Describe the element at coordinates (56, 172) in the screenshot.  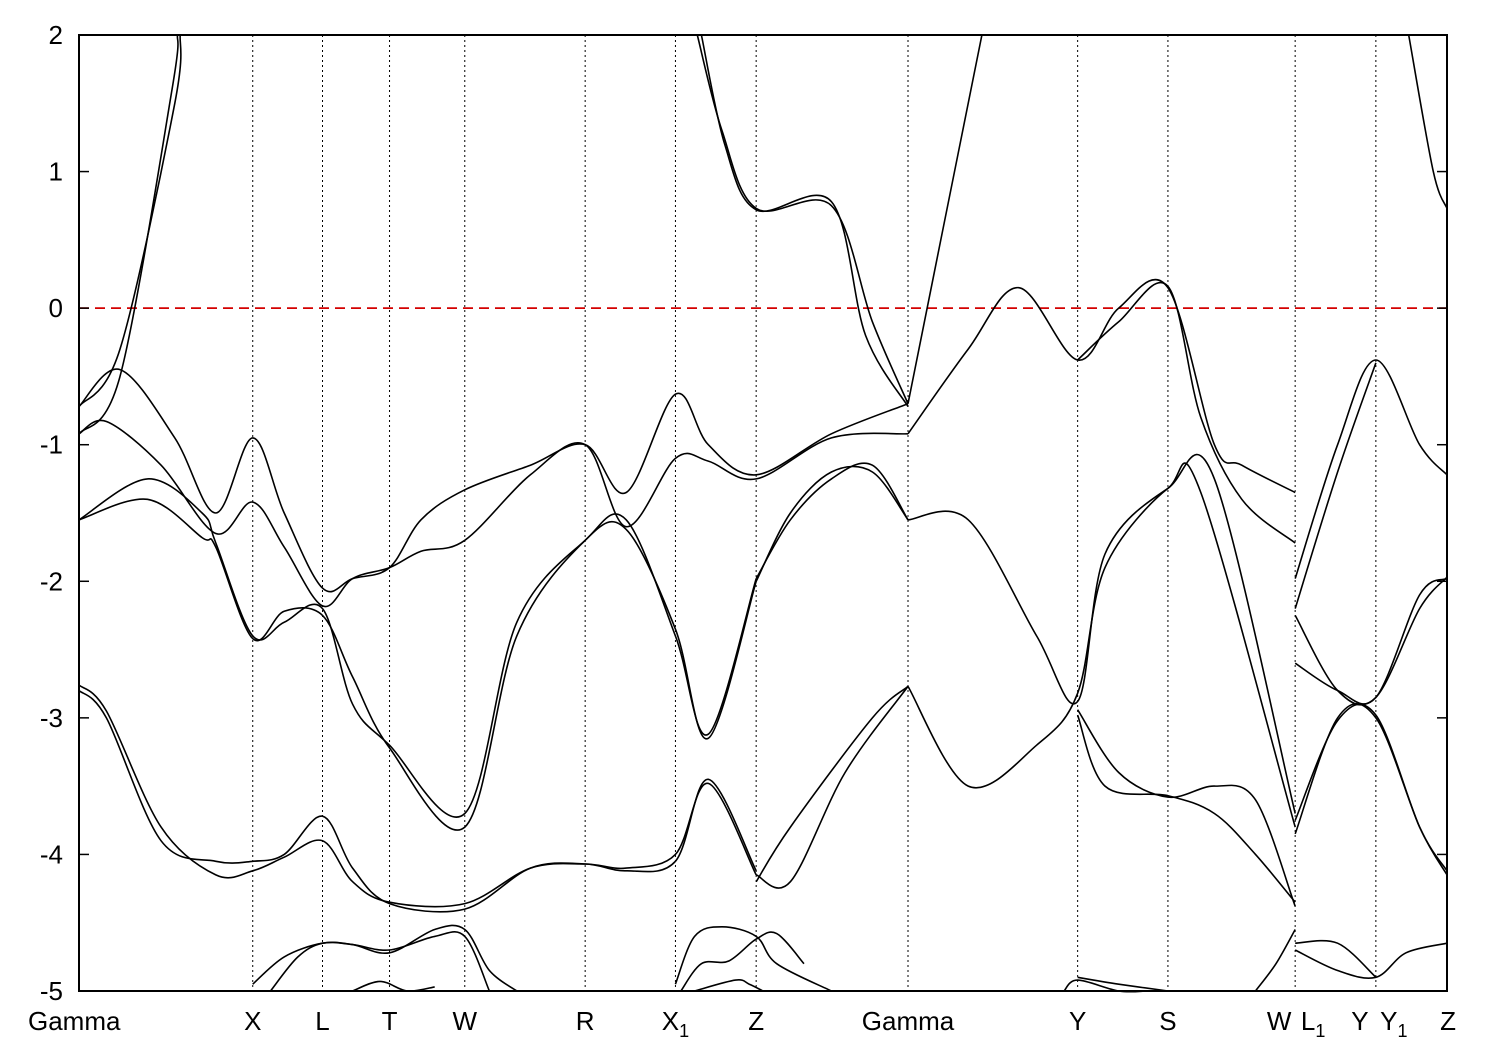
I see `y-tick-label: 1` at that location.